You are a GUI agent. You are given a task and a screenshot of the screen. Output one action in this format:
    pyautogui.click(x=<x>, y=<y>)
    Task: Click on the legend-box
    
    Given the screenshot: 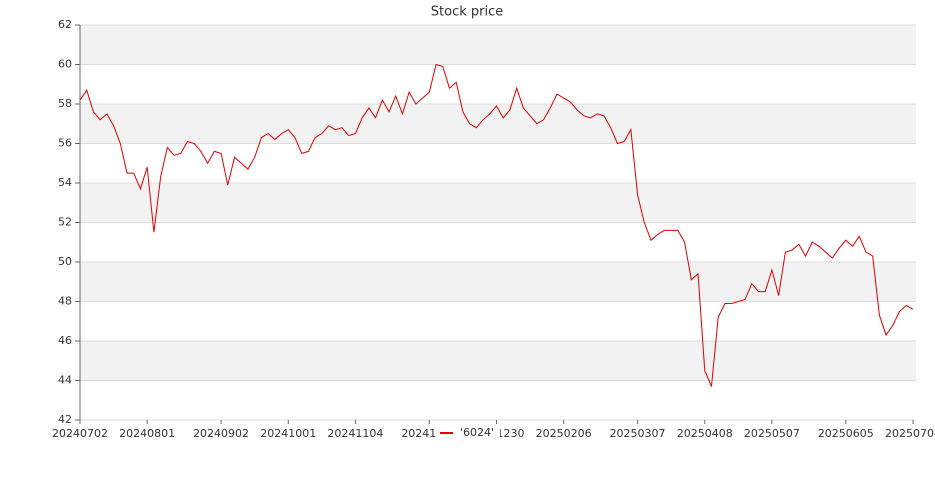 What is the action you would take?
    pyautogui.click(x=468, y=433)
    